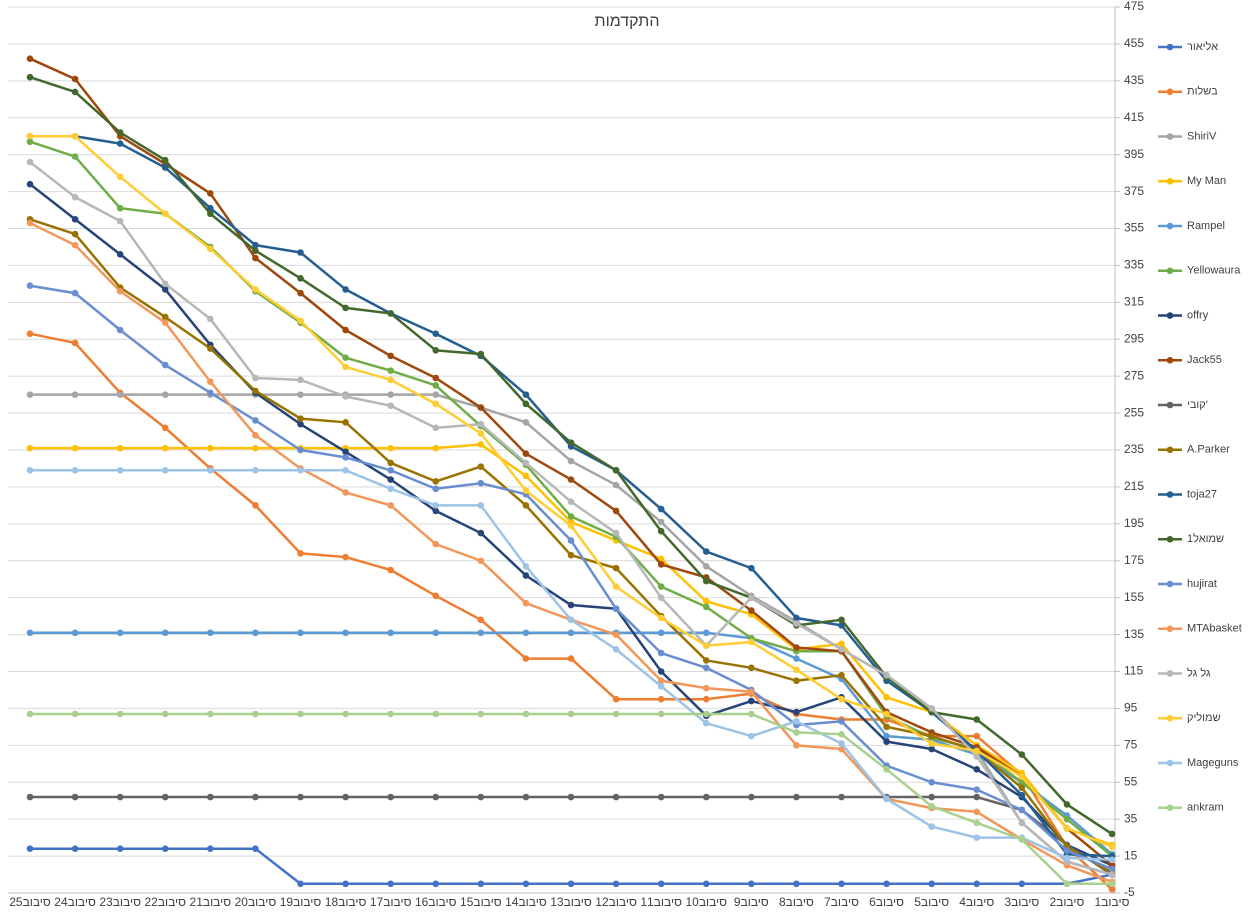 This screenshot has width=1255, height=917. Describe the element at coordinates (1134, 560) in the screenshot. I see `y-tick-label: 175` at that location.